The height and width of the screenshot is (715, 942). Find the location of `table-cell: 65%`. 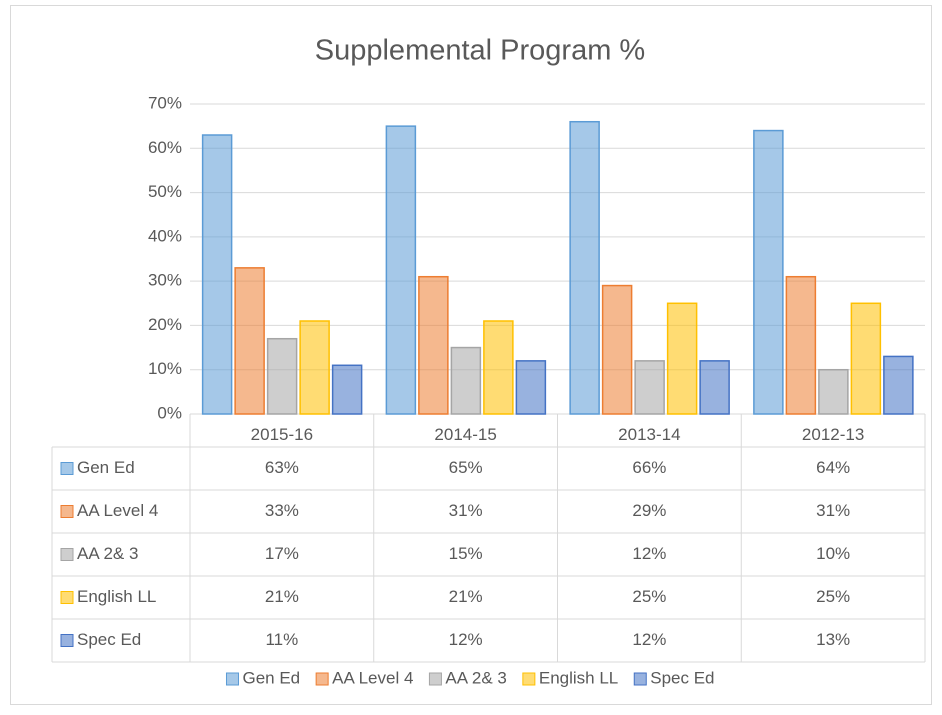

table-cell: 65% is located at coordinates (466, 467).